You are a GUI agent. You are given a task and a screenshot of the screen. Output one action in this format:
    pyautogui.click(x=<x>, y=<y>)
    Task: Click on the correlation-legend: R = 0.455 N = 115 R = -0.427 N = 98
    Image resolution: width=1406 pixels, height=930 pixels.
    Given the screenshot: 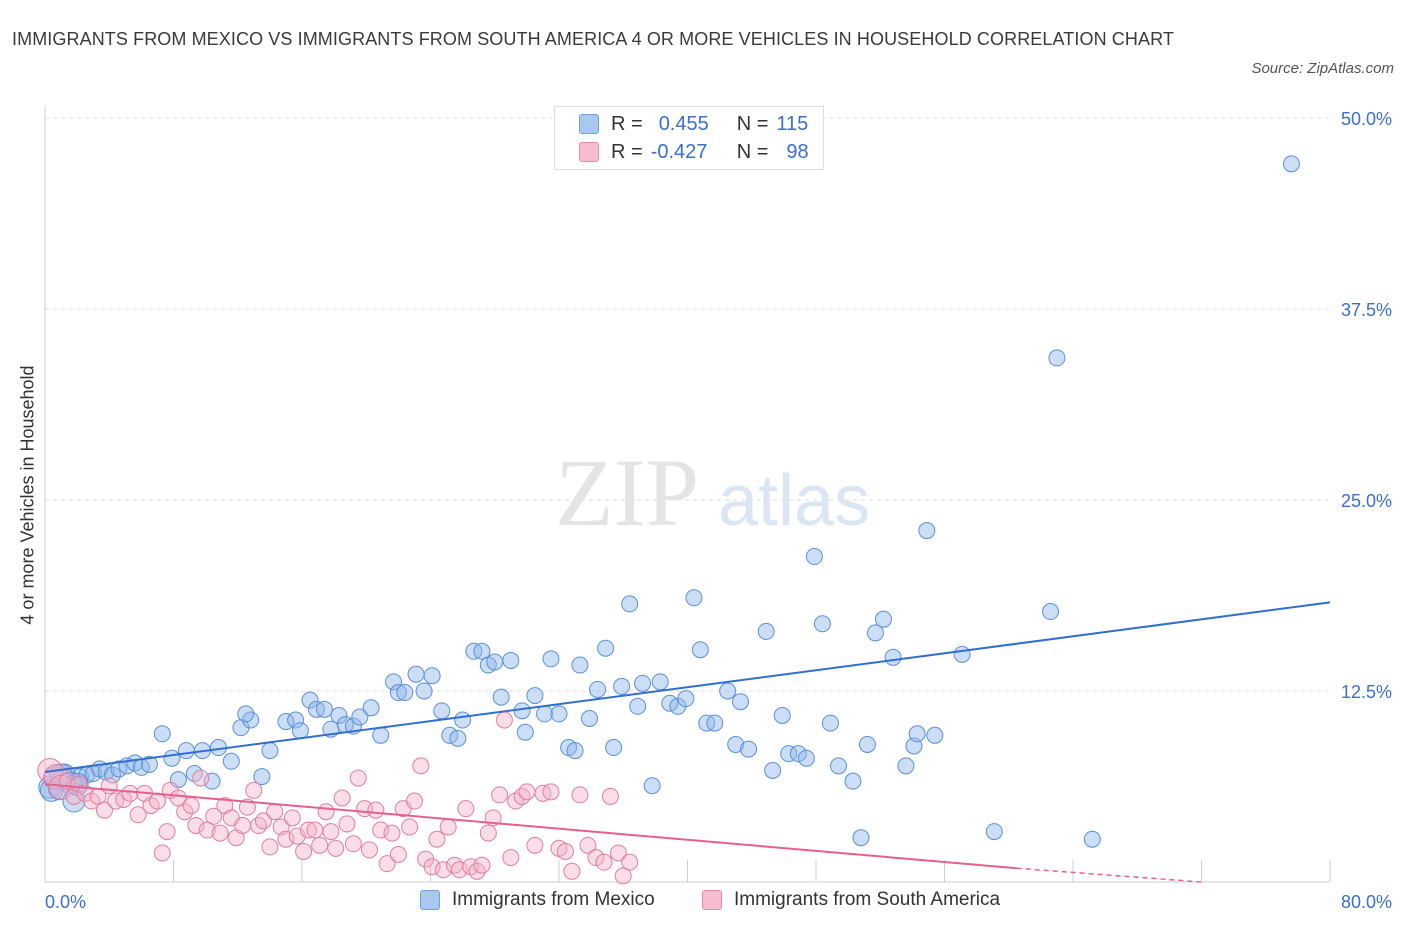 What is the action you would take?
    pyautogui.click(x=689, y=138)
    